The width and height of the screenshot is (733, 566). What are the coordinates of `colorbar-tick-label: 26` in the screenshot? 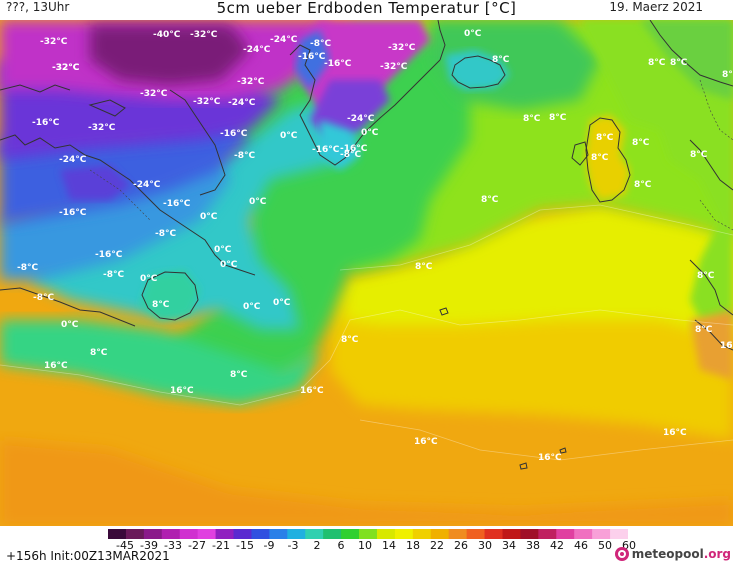 It's located at (461, 545).